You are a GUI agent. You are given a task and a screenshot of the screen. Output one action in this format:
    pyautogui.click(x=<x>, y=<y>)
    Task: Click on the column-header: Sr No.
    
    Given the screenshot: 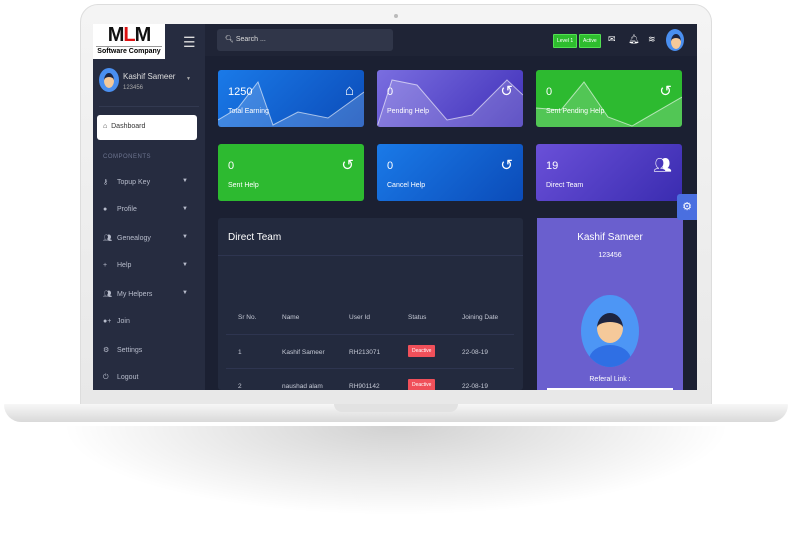 What is the action you would take?
    pyautogui.click(x=247, y=317)
    